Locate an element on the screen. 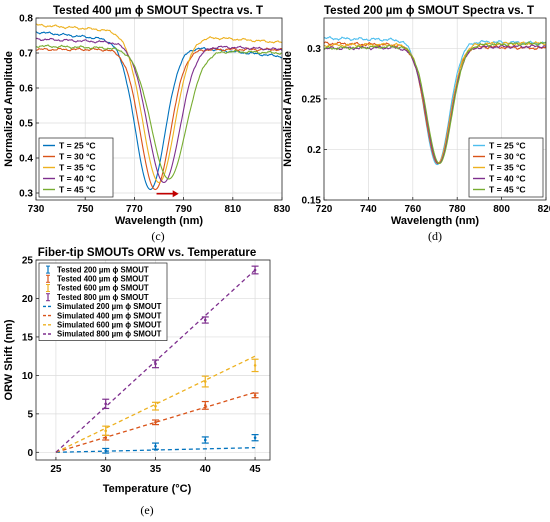 This screenshot has height=522, width=550. x-axis-label-d: Wavelength (nm) is located at coordinates (435, 221).